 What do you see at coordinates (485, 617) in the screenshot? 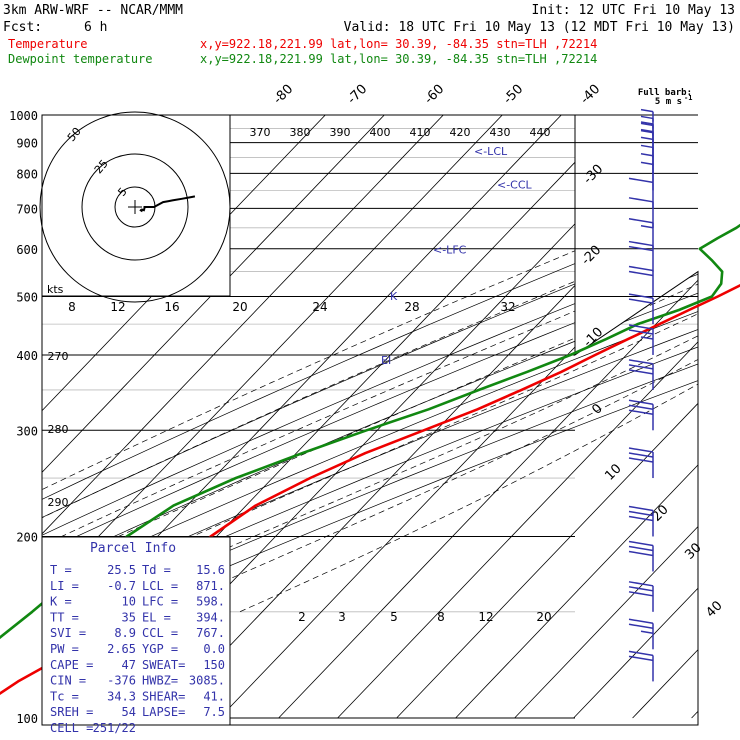
I see `mixing-ratio-label: 12` at bounding box center [485, 617].